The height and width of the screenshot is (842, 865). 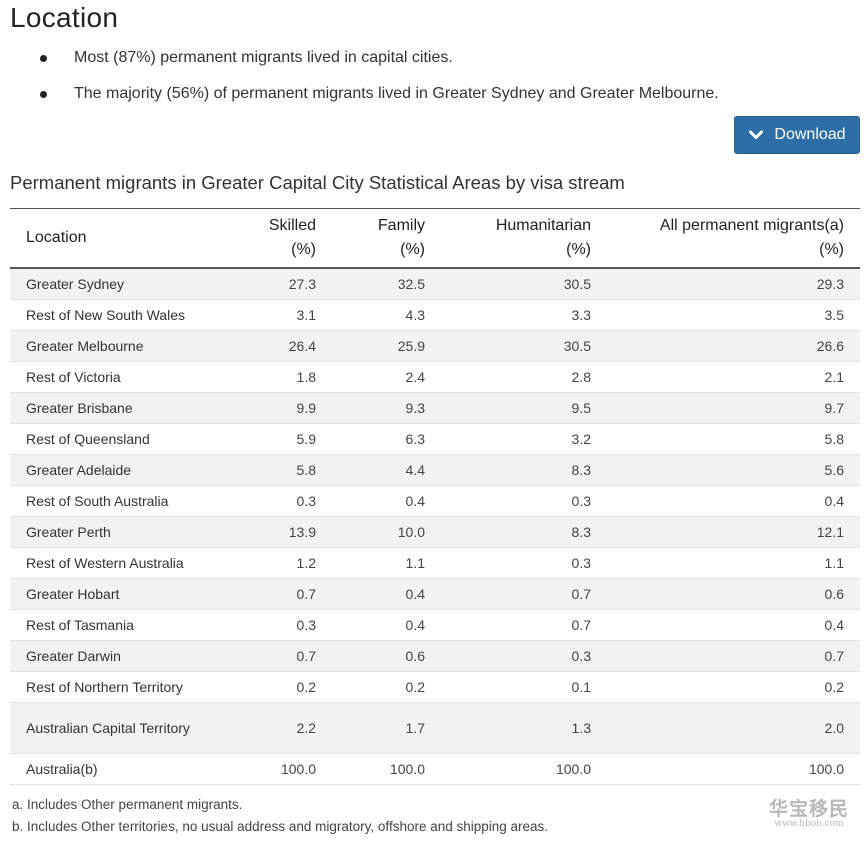 I want to click on cell-location: Greater Adelaide, so click(x=79, y=469).